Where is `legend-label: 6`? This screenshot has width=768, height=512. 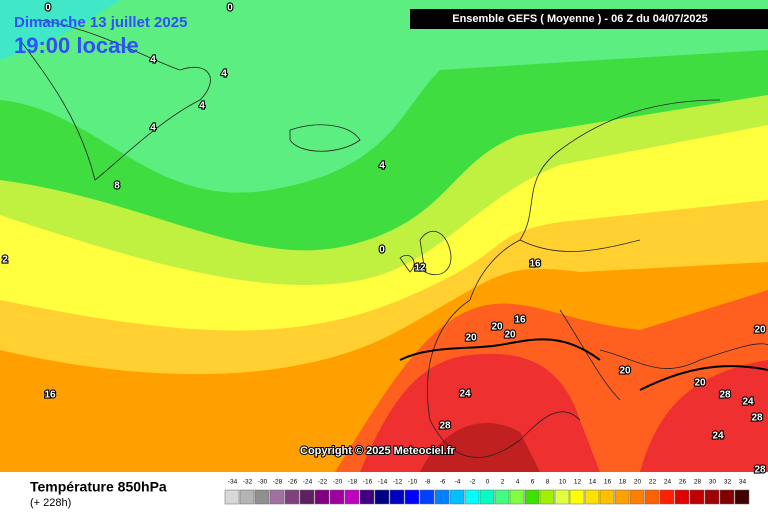 legend-label: 6 is located at coordinates (533, 482).